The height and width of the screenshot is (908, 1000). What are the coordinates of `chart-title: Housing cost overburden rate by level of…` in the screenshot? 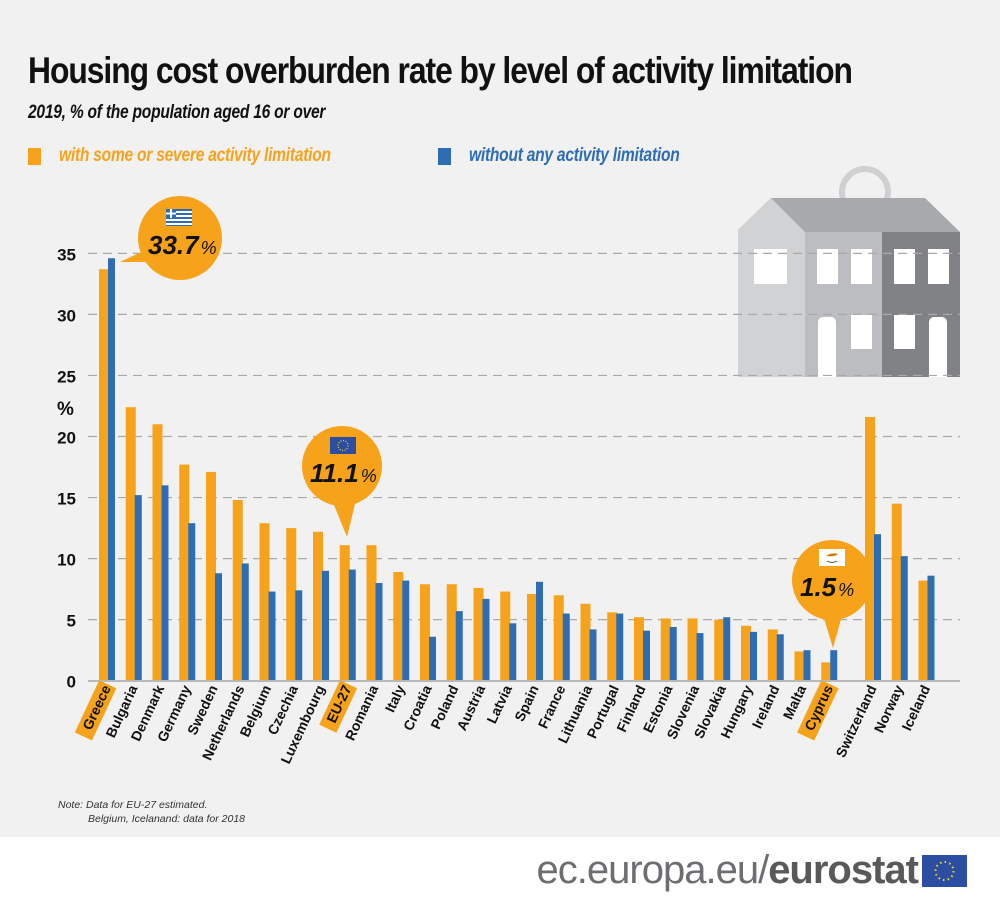 It's located at (440, 70).